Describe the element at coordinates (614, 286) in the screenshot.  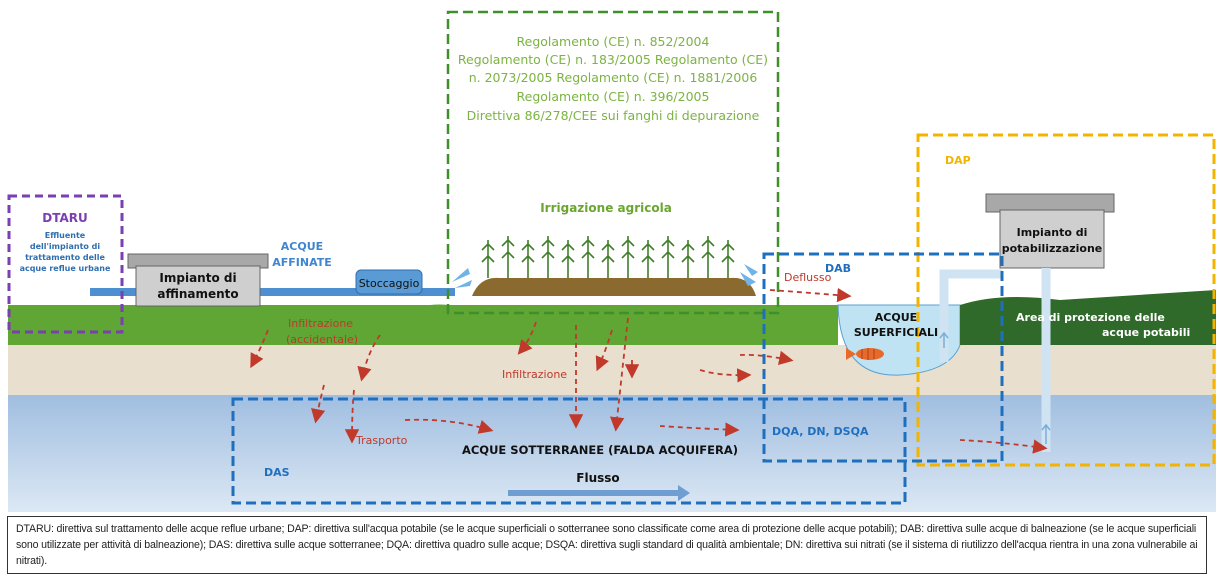
I see `field-soil` at that location.